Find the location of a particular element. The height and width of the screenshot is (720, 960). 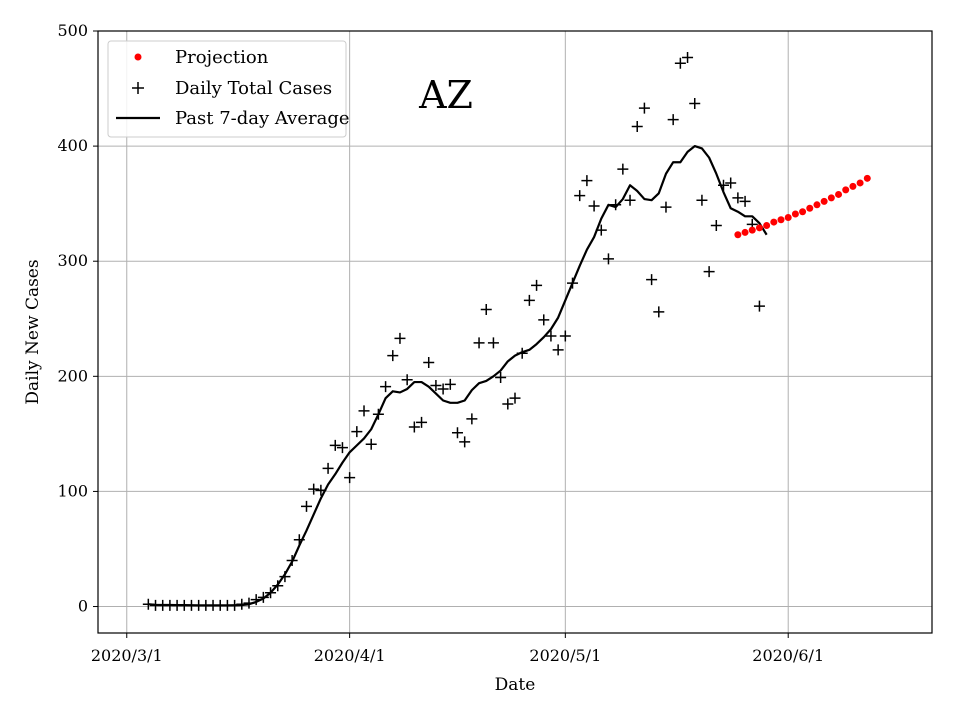

y-tick-label: 500 is located at coordinates (72, 30).